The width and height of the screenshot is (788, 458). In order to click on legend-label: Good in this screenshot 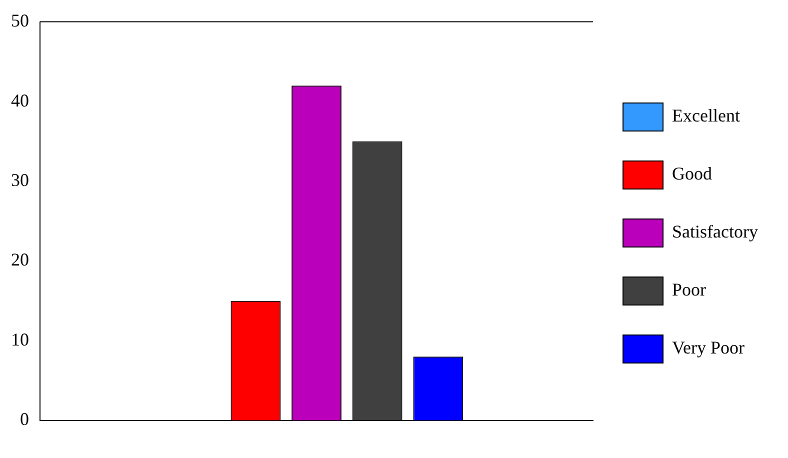, I will do `click(692, 174)`.